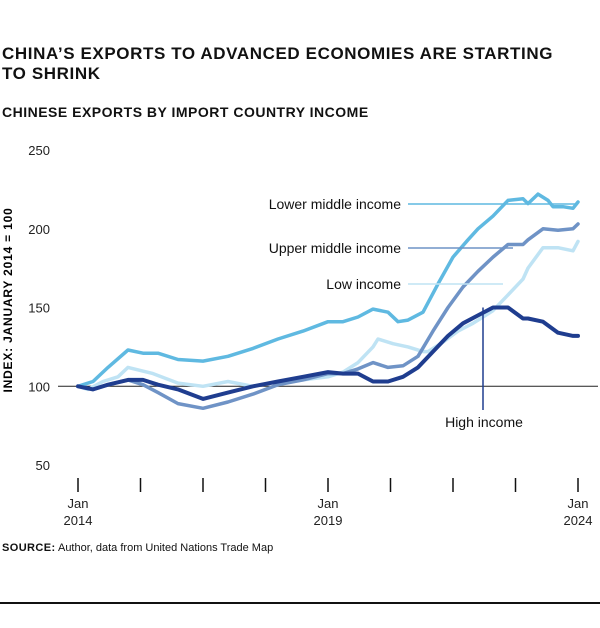 This screenshot has height=628, width=600. I want to click on y-tick-label: 50, so click(43, 465).